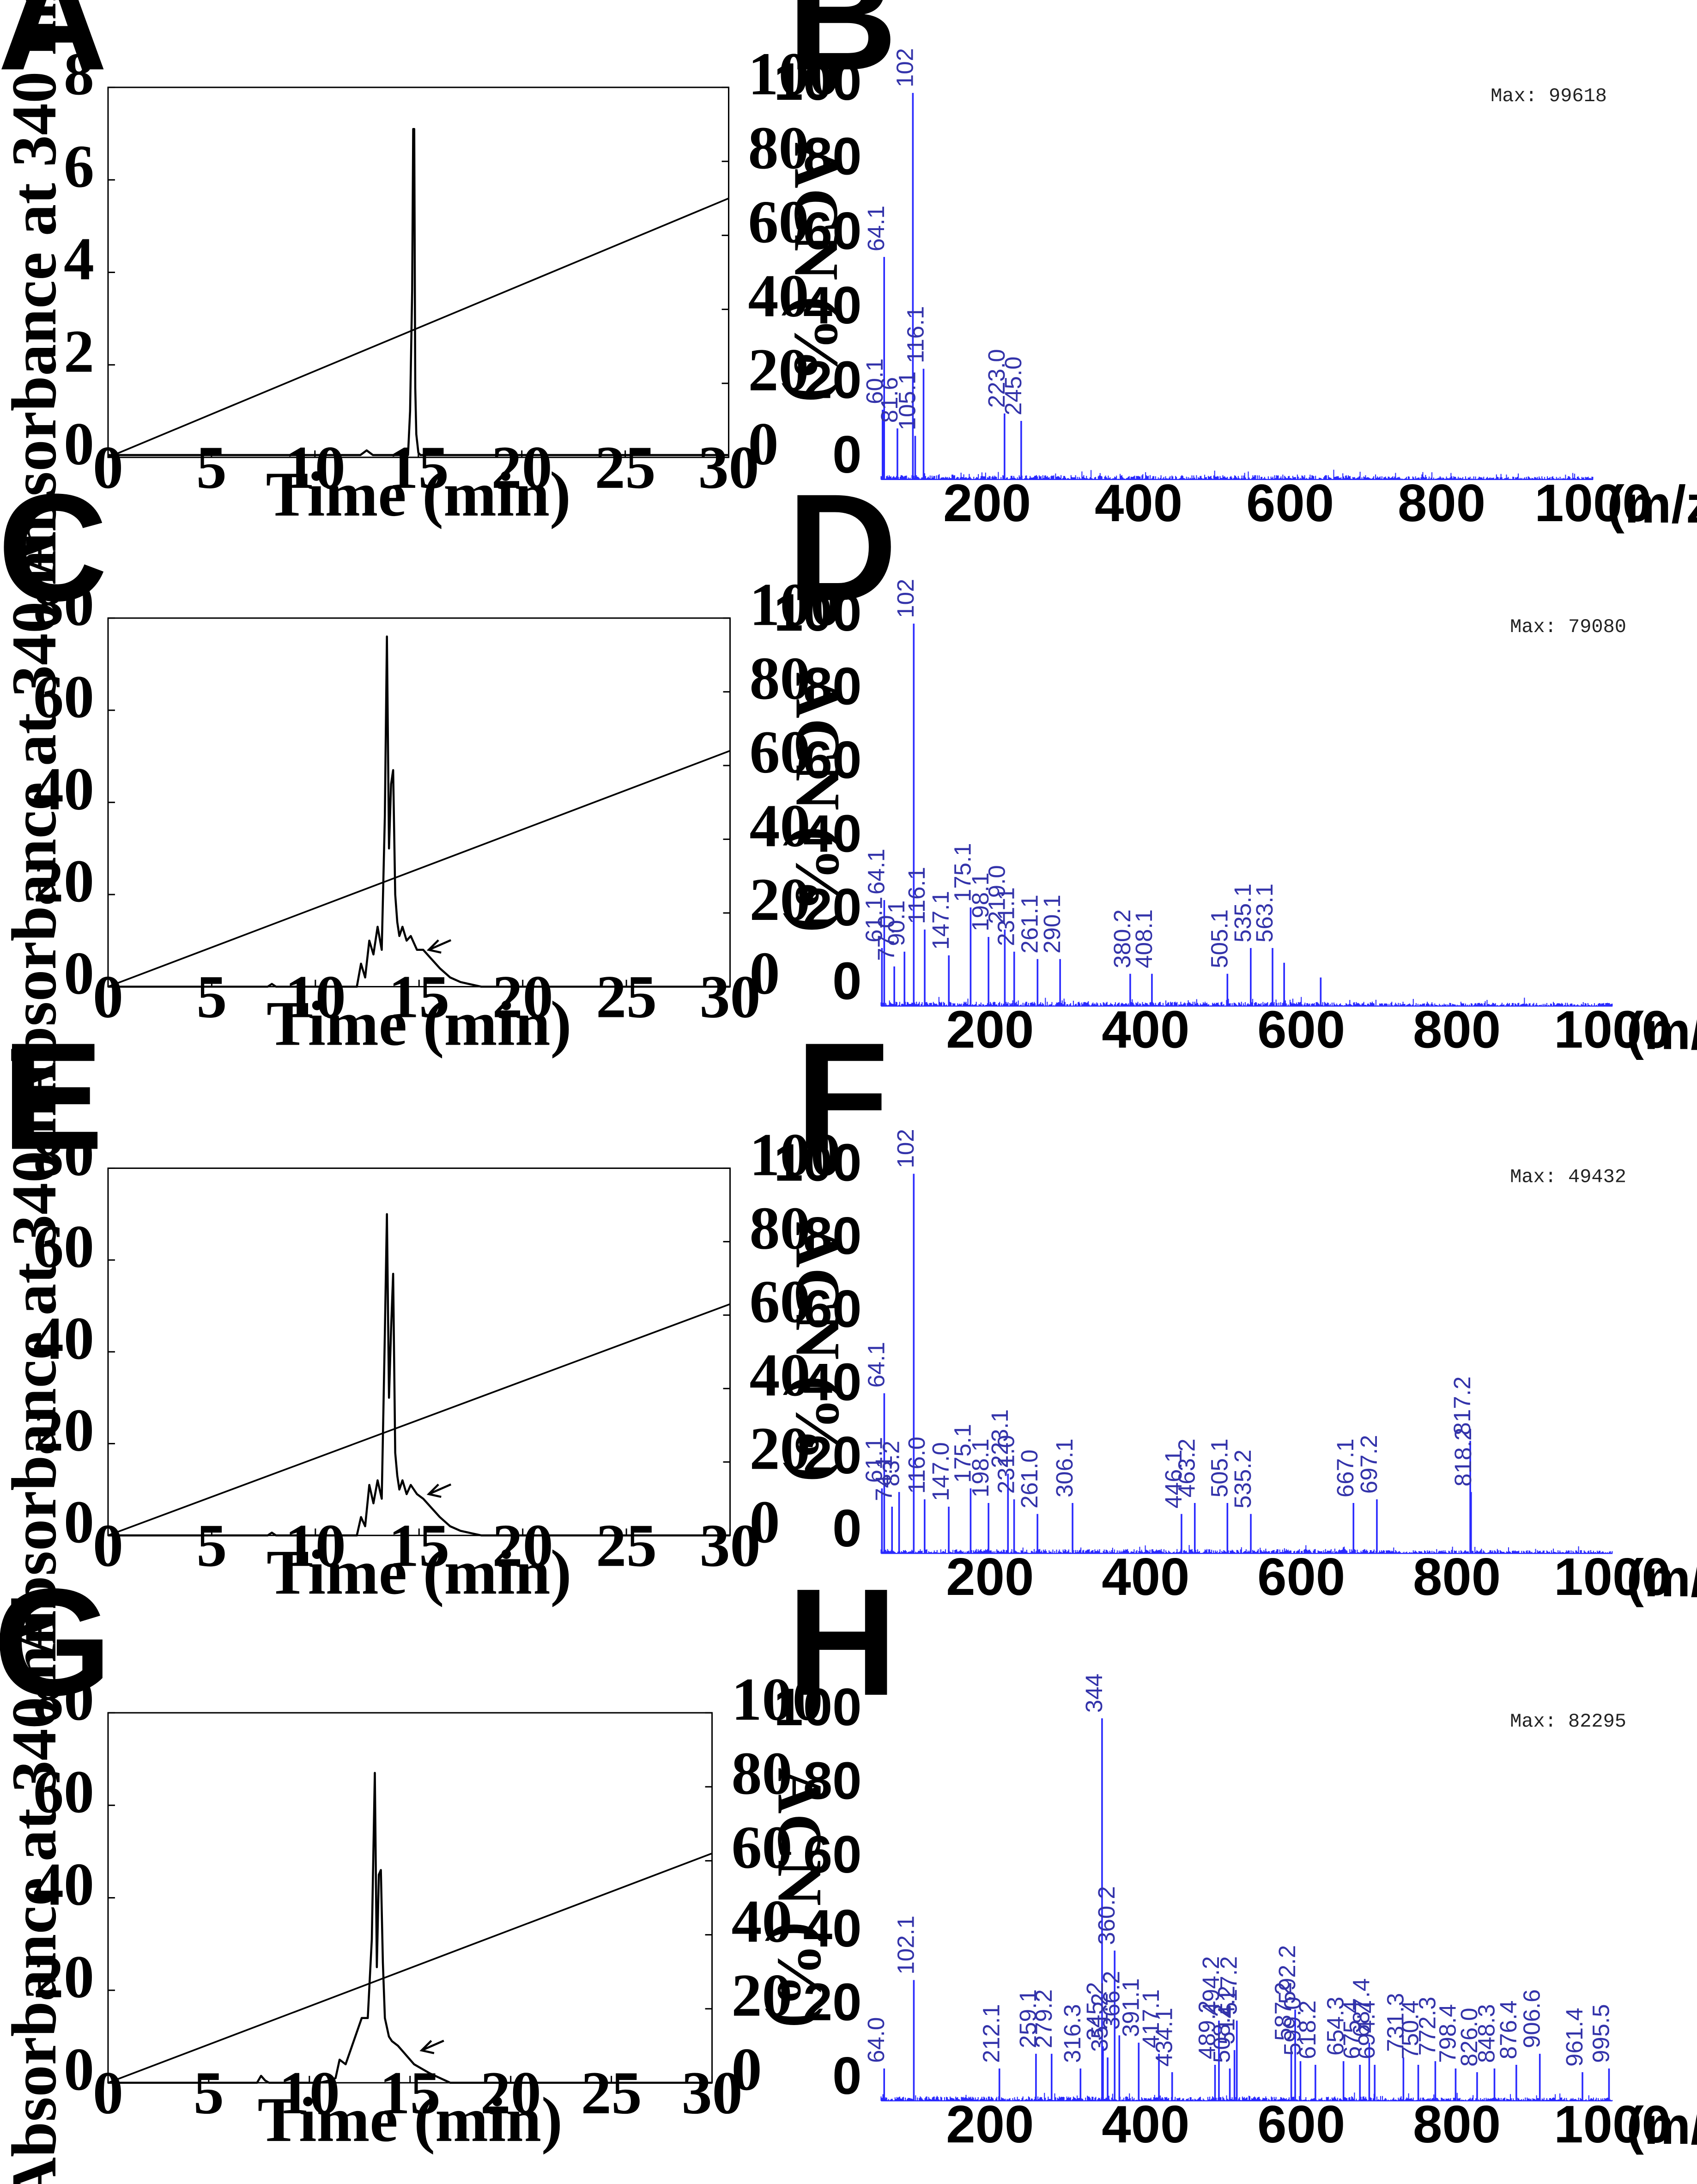 The image size is (1697, 2184). Describe the element at coordinates (1029, 1479) in the screenshot. I see `peak-label: 261.0` at that location.